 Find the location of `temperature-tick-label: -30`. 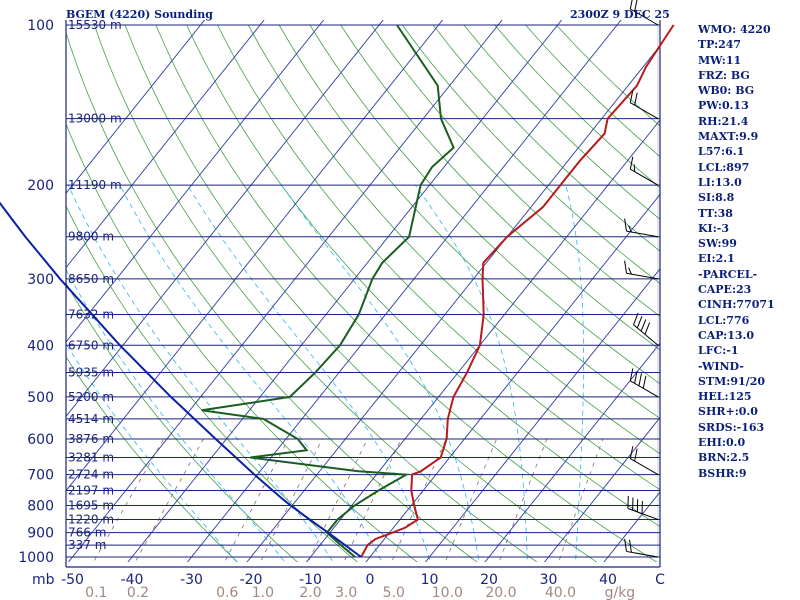

temperature-tick-label: -30 is located at coordinates (191, 580).